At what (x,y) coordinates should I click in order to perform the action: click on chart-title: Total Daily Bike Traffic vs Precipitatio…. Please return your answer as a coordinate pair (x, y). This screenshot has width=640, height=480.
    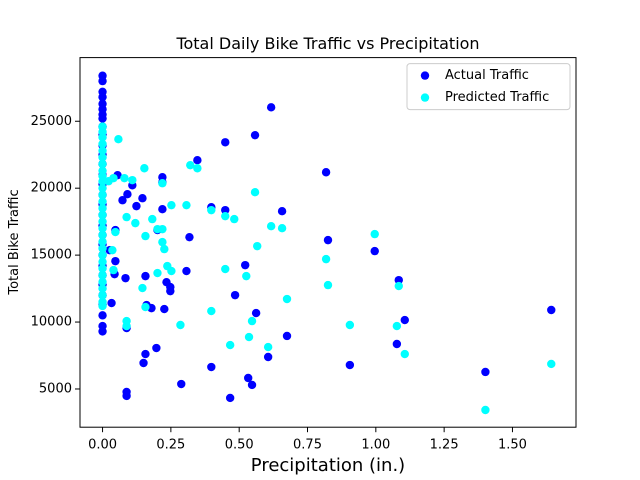
    Looking at the image, I should click on (327, 43).